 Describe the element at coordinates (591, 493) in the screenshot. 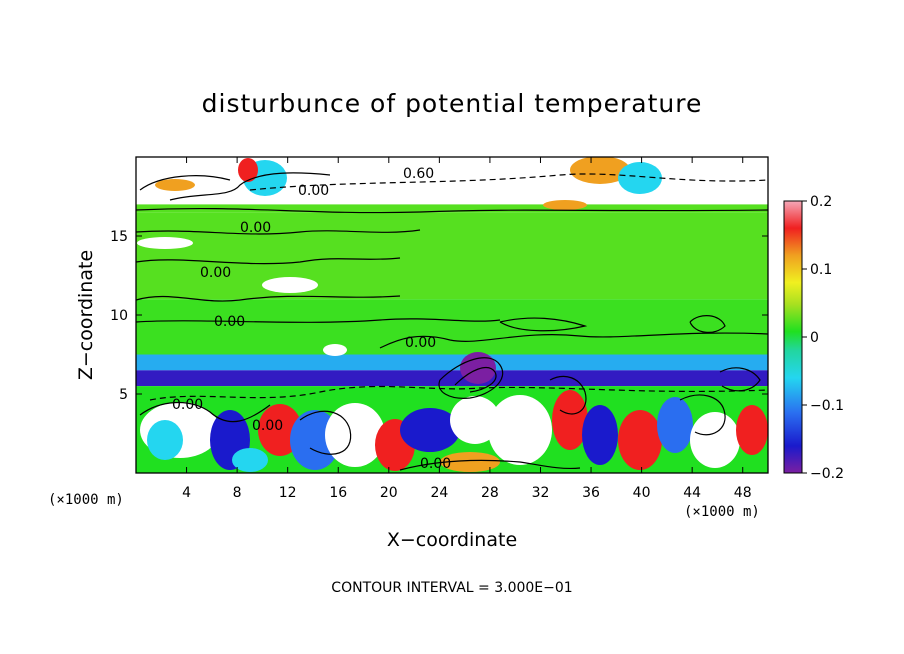

I see `x-tick-label: 36` at that location.